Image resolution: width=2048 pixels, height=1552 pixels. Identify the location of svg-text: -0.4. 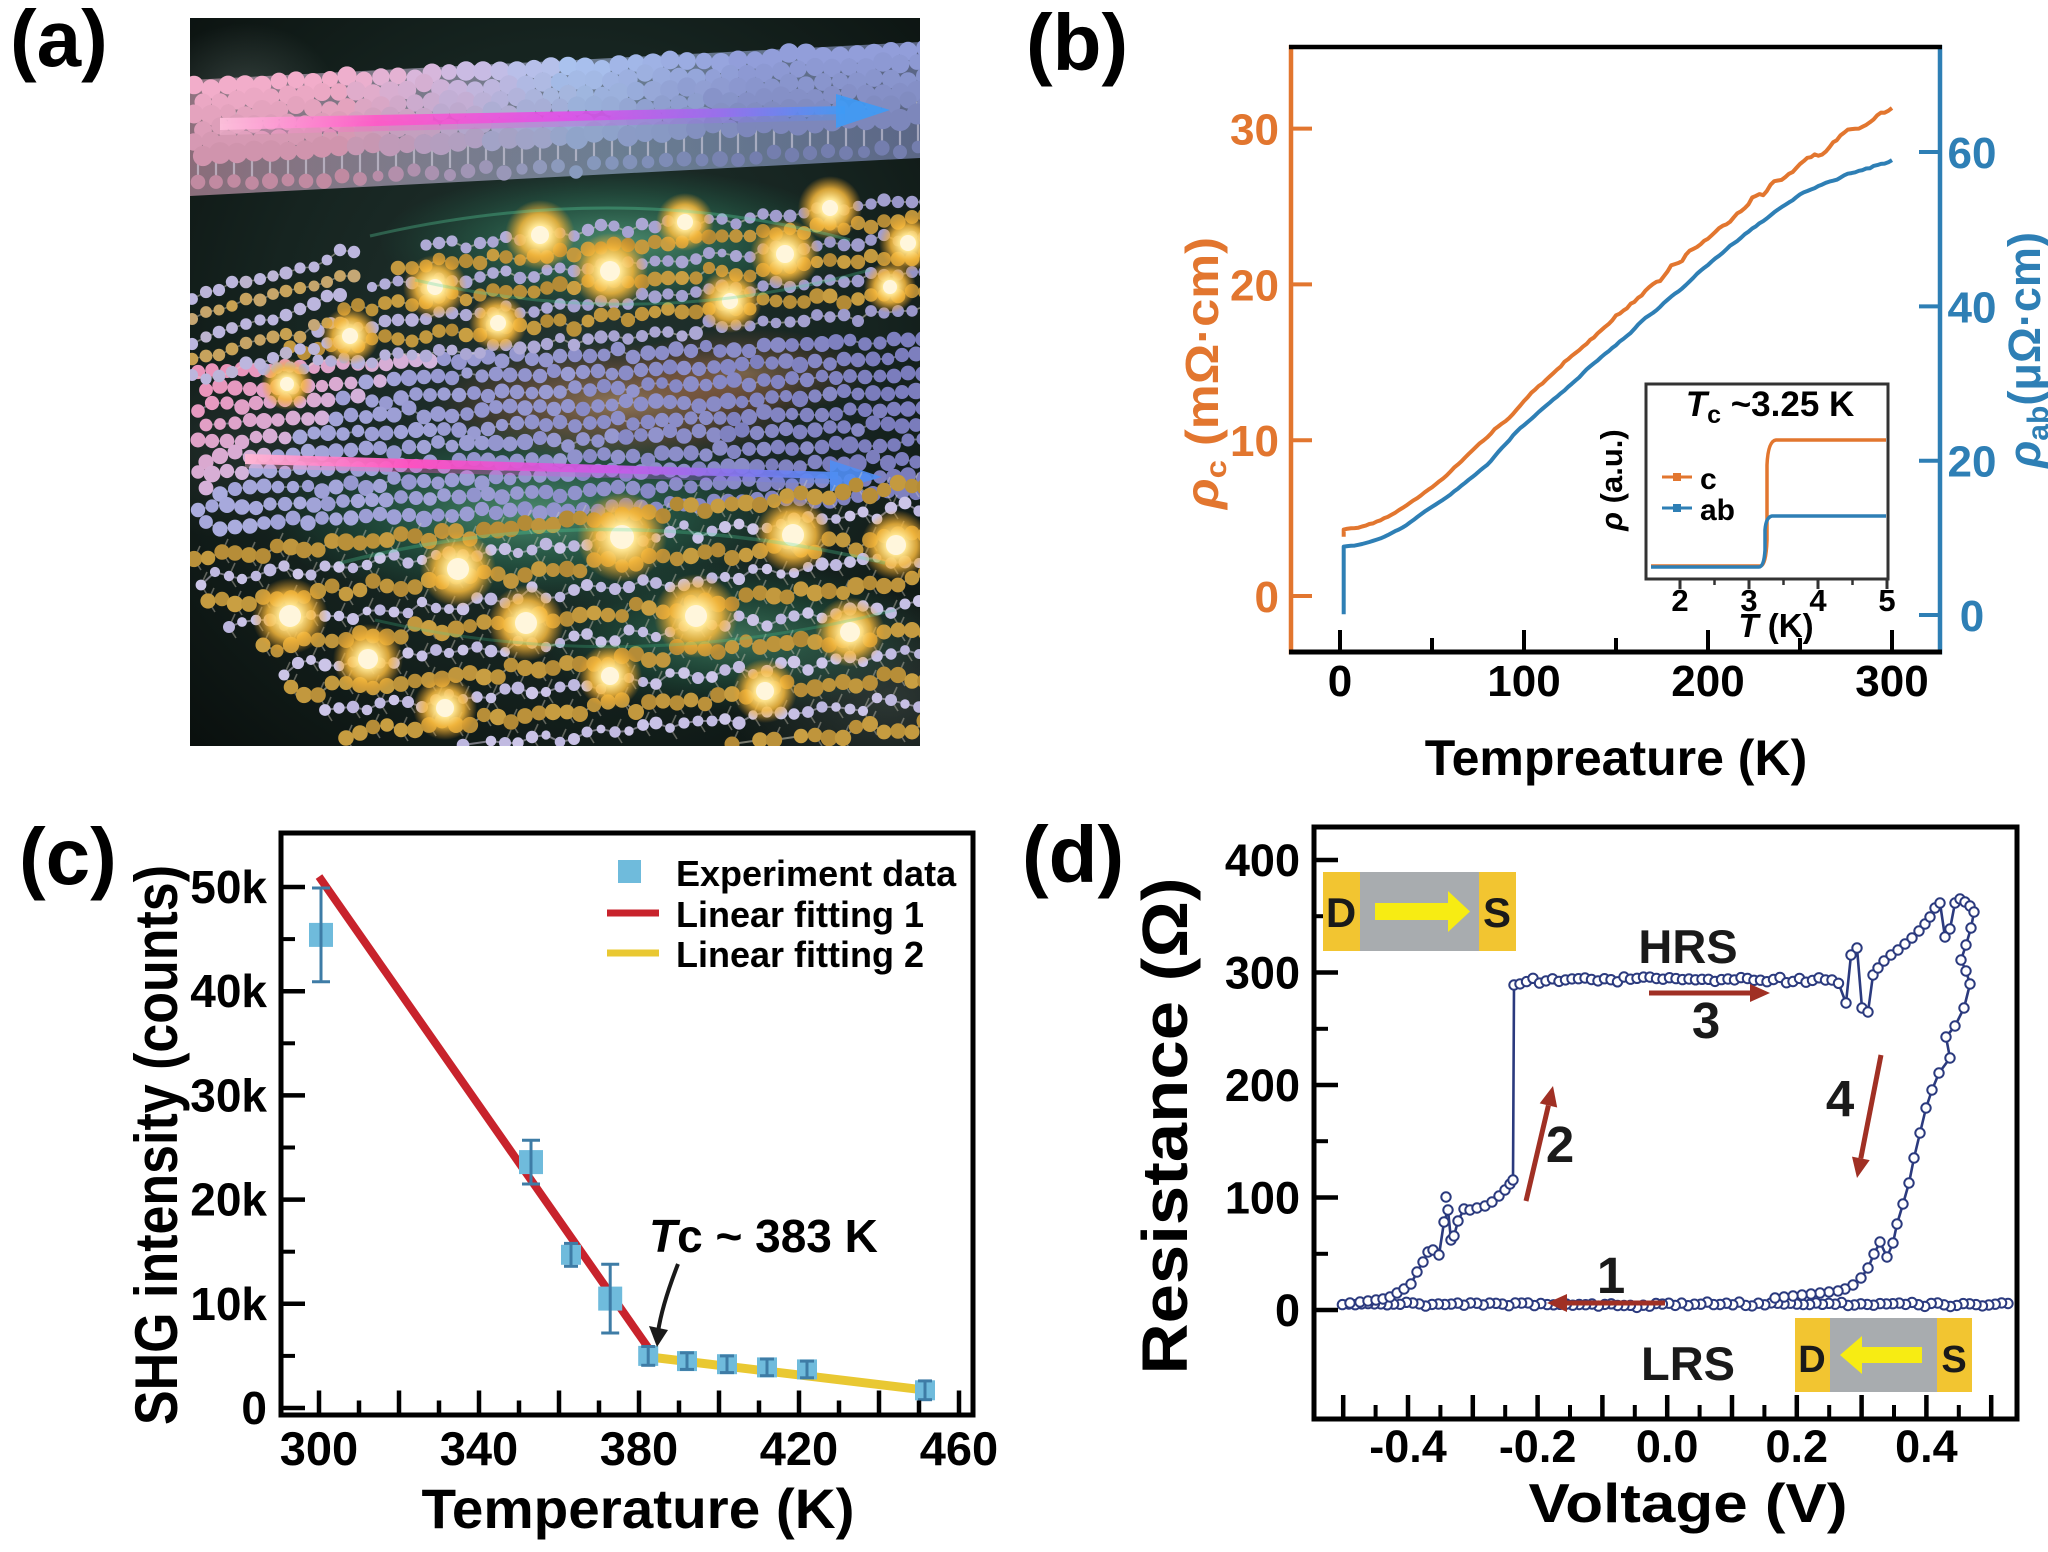
(1408, 1446).